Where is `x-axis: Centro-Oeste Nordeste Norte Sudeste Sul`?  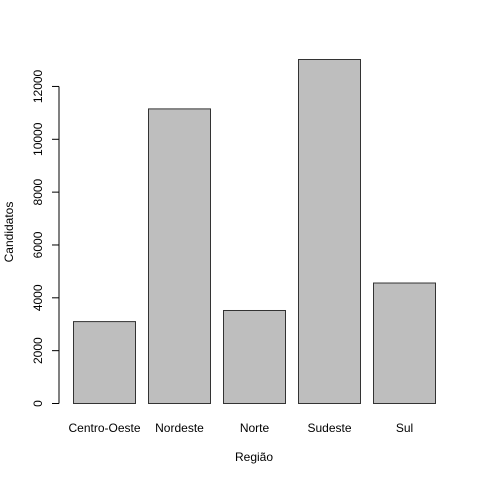 x-axis: Centro-Oeste Nordeste Norte Sudeste Sul is located at coordinates (240, 428).